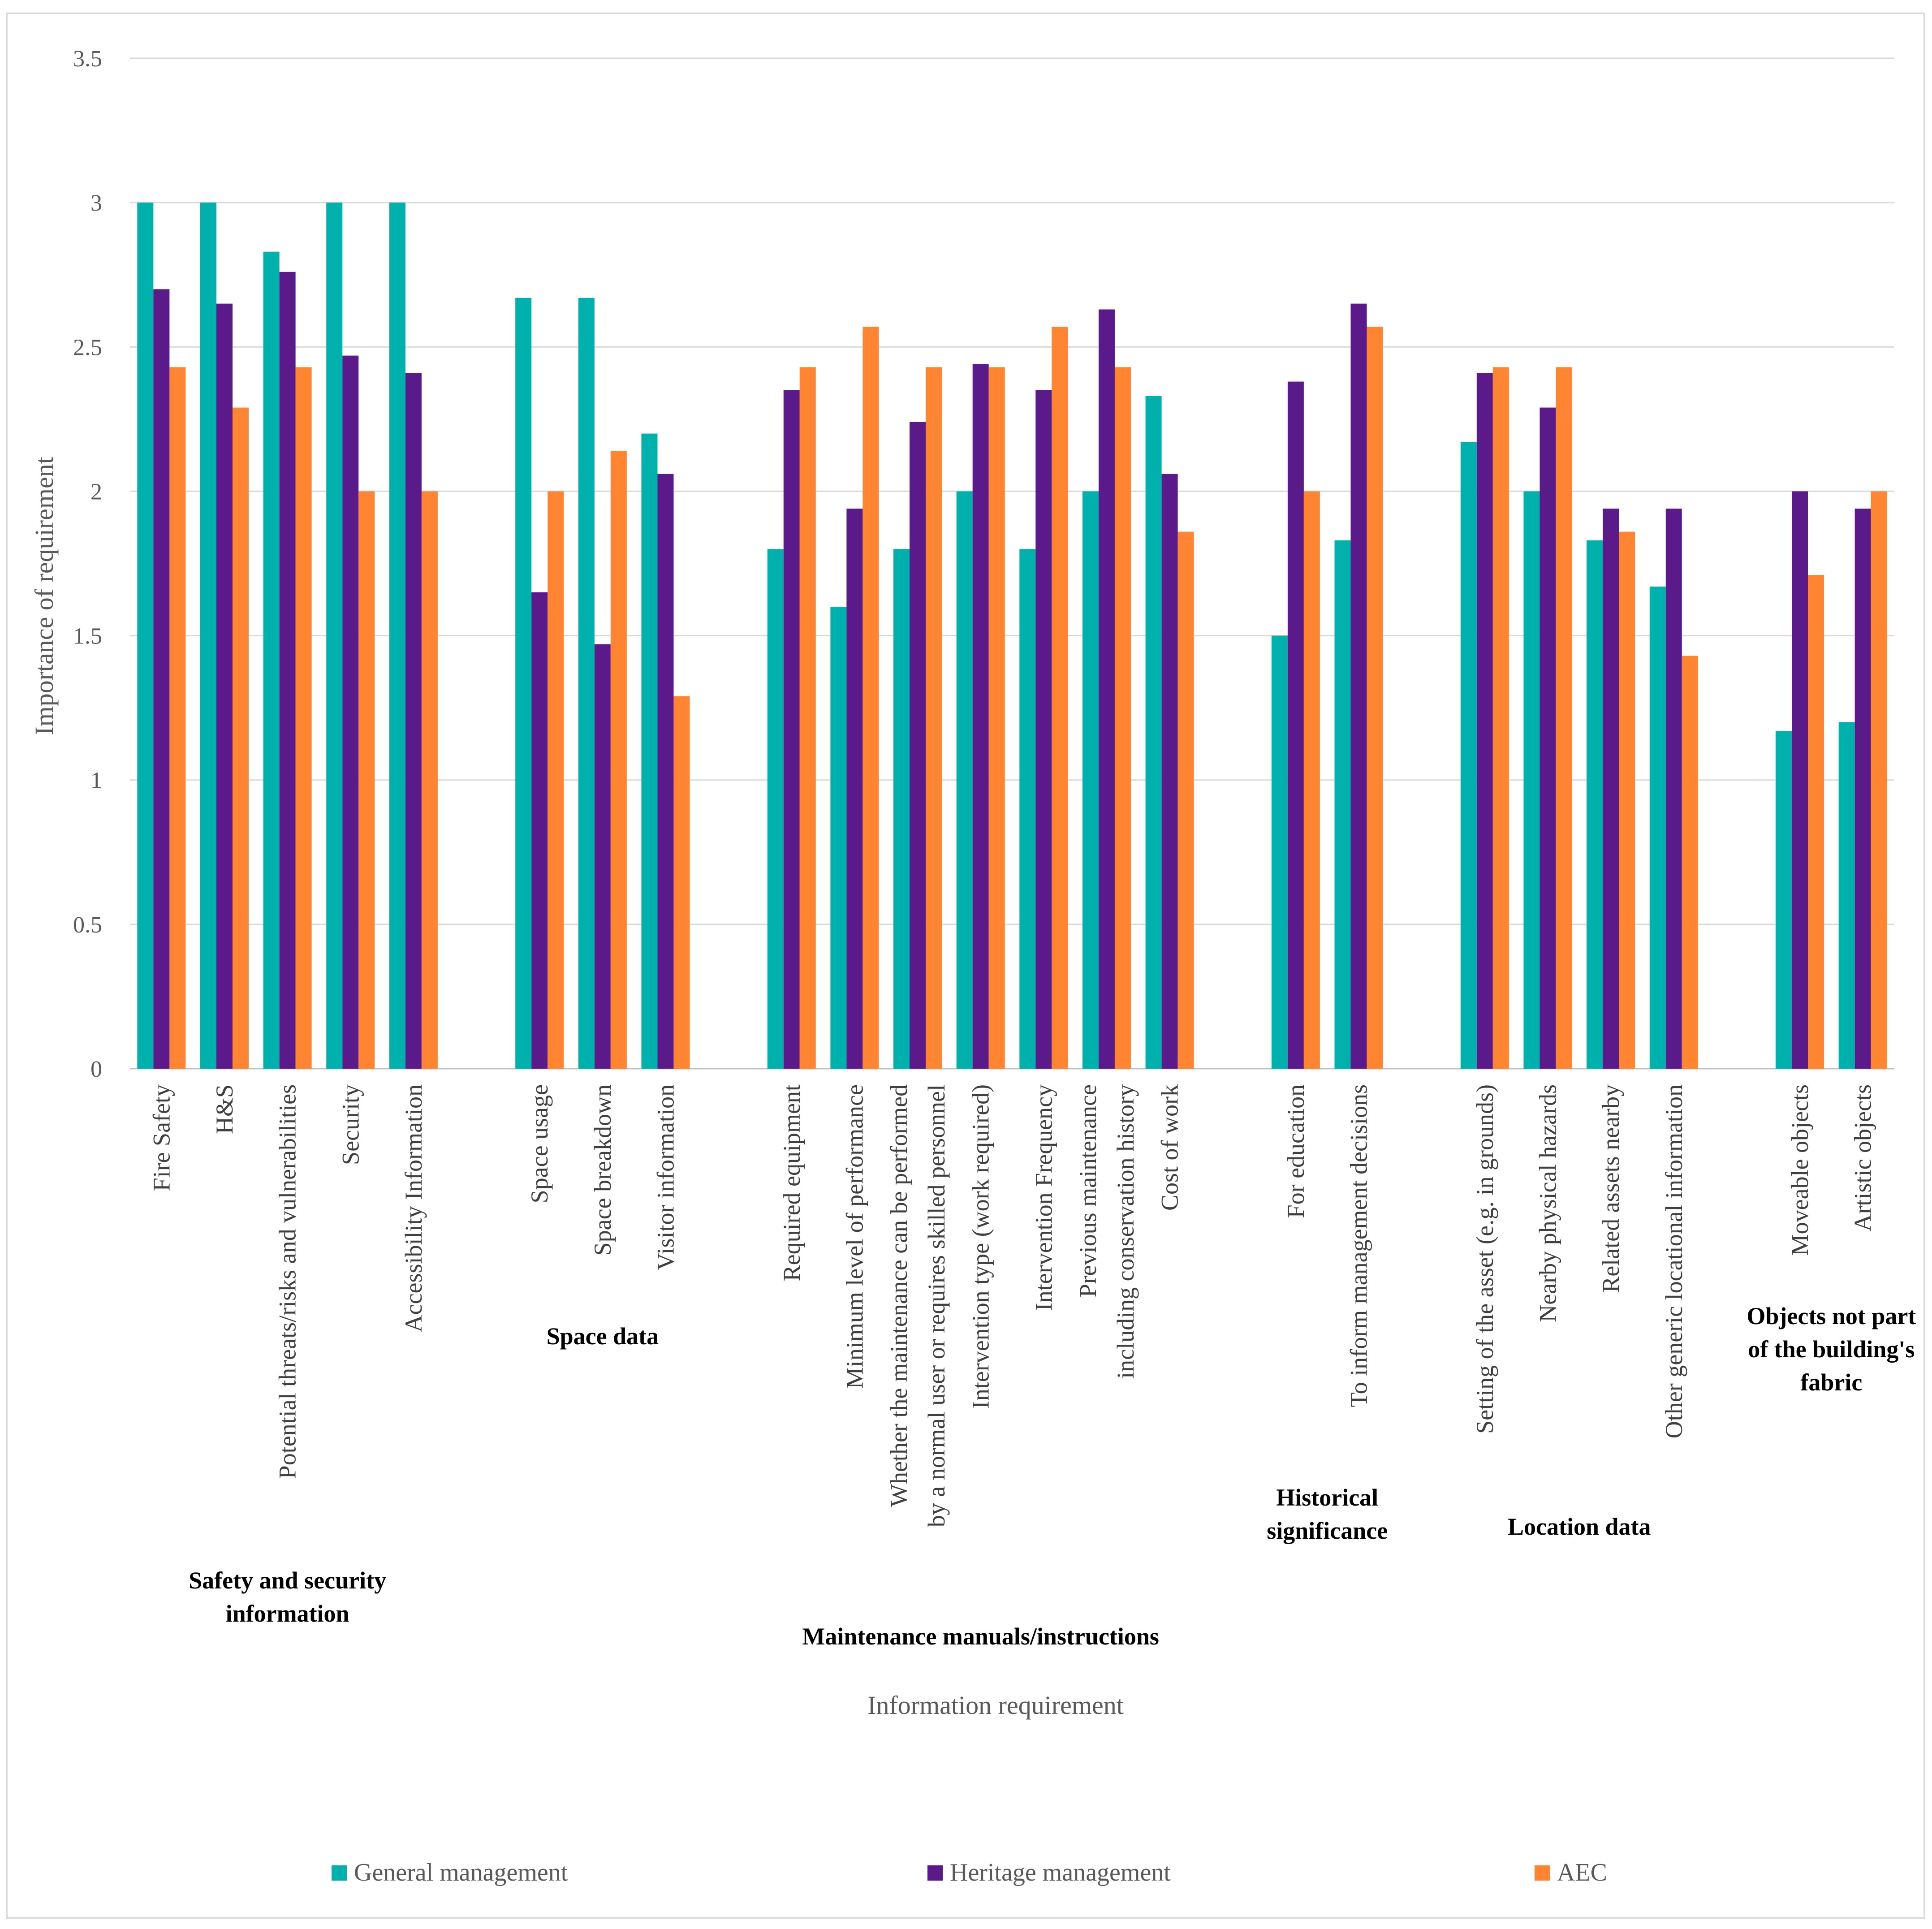  I want to click on group-label: Historical significance, so click(1327, 1514).